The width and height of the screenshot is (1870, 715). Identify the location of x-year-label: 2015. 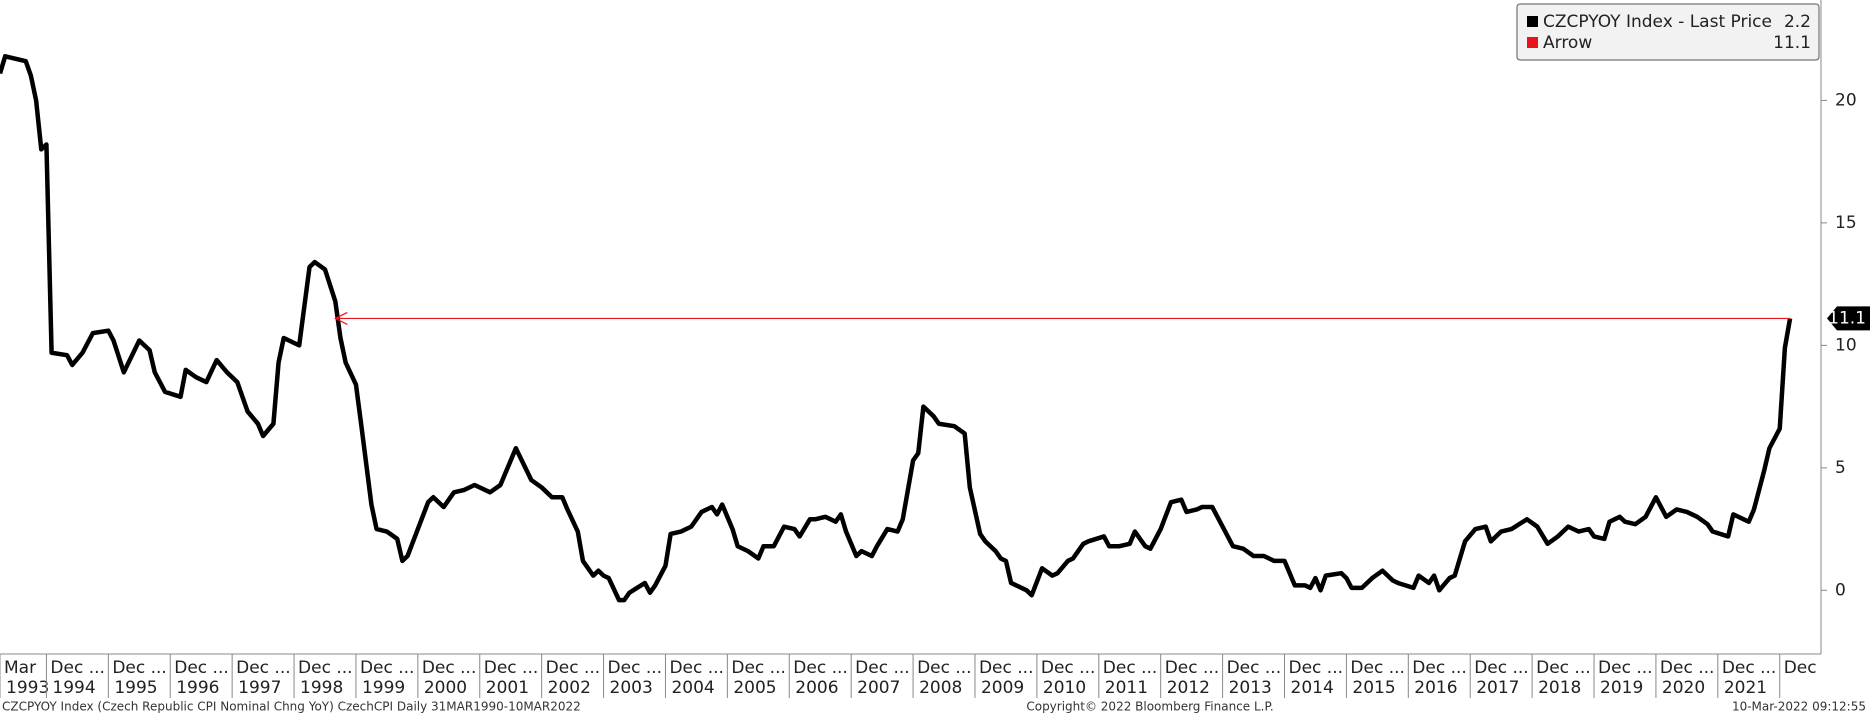
(1373, 688).